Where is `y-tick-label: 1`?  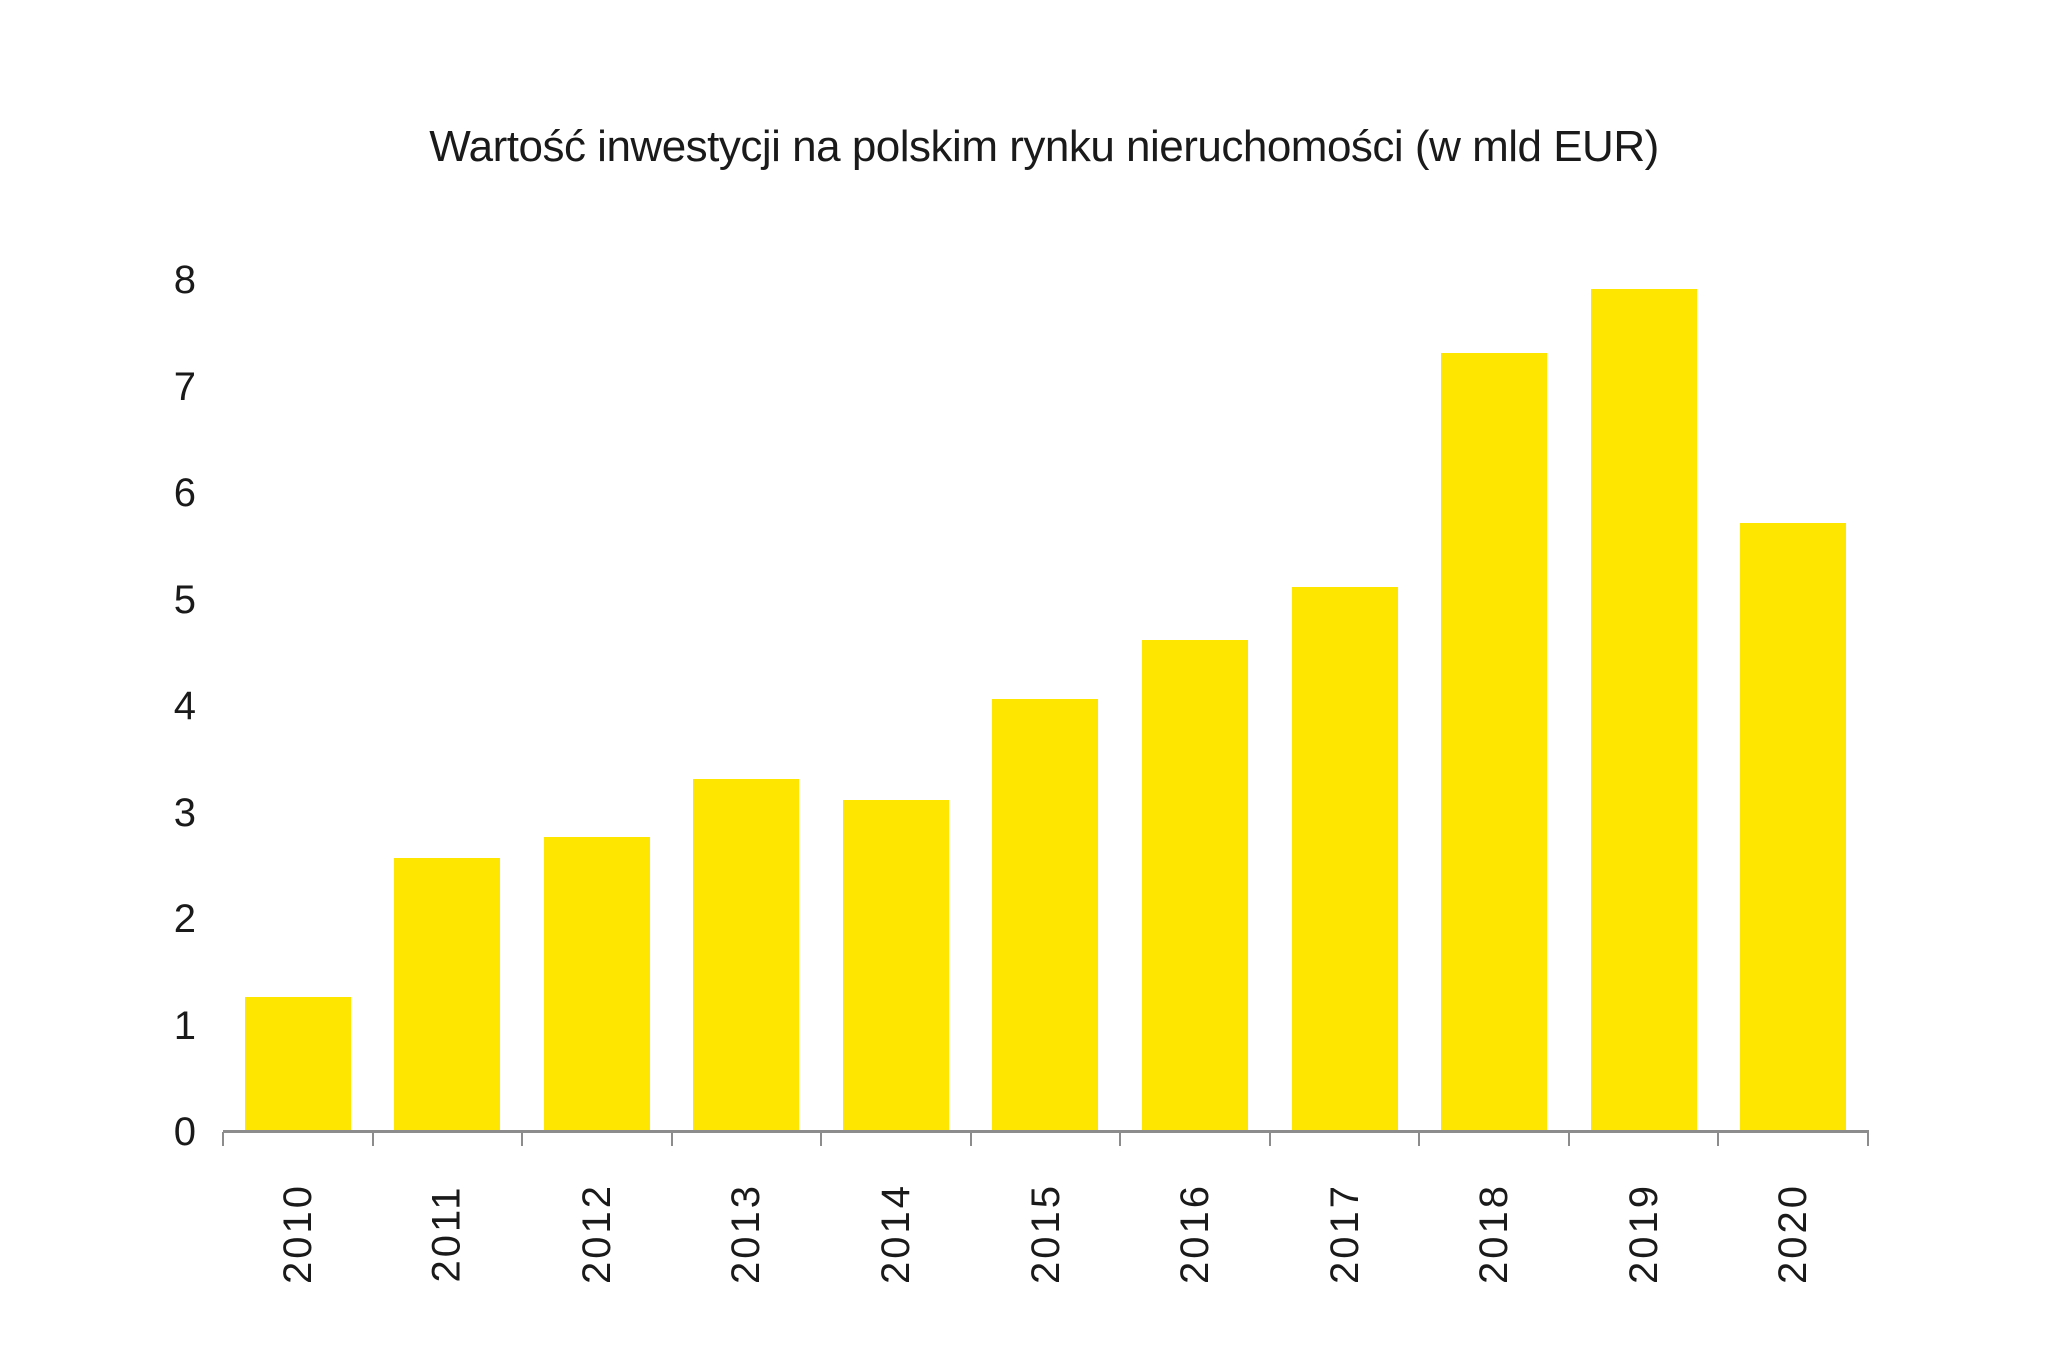
y-tick-label: 1 is located at coordinates (184, 1025).